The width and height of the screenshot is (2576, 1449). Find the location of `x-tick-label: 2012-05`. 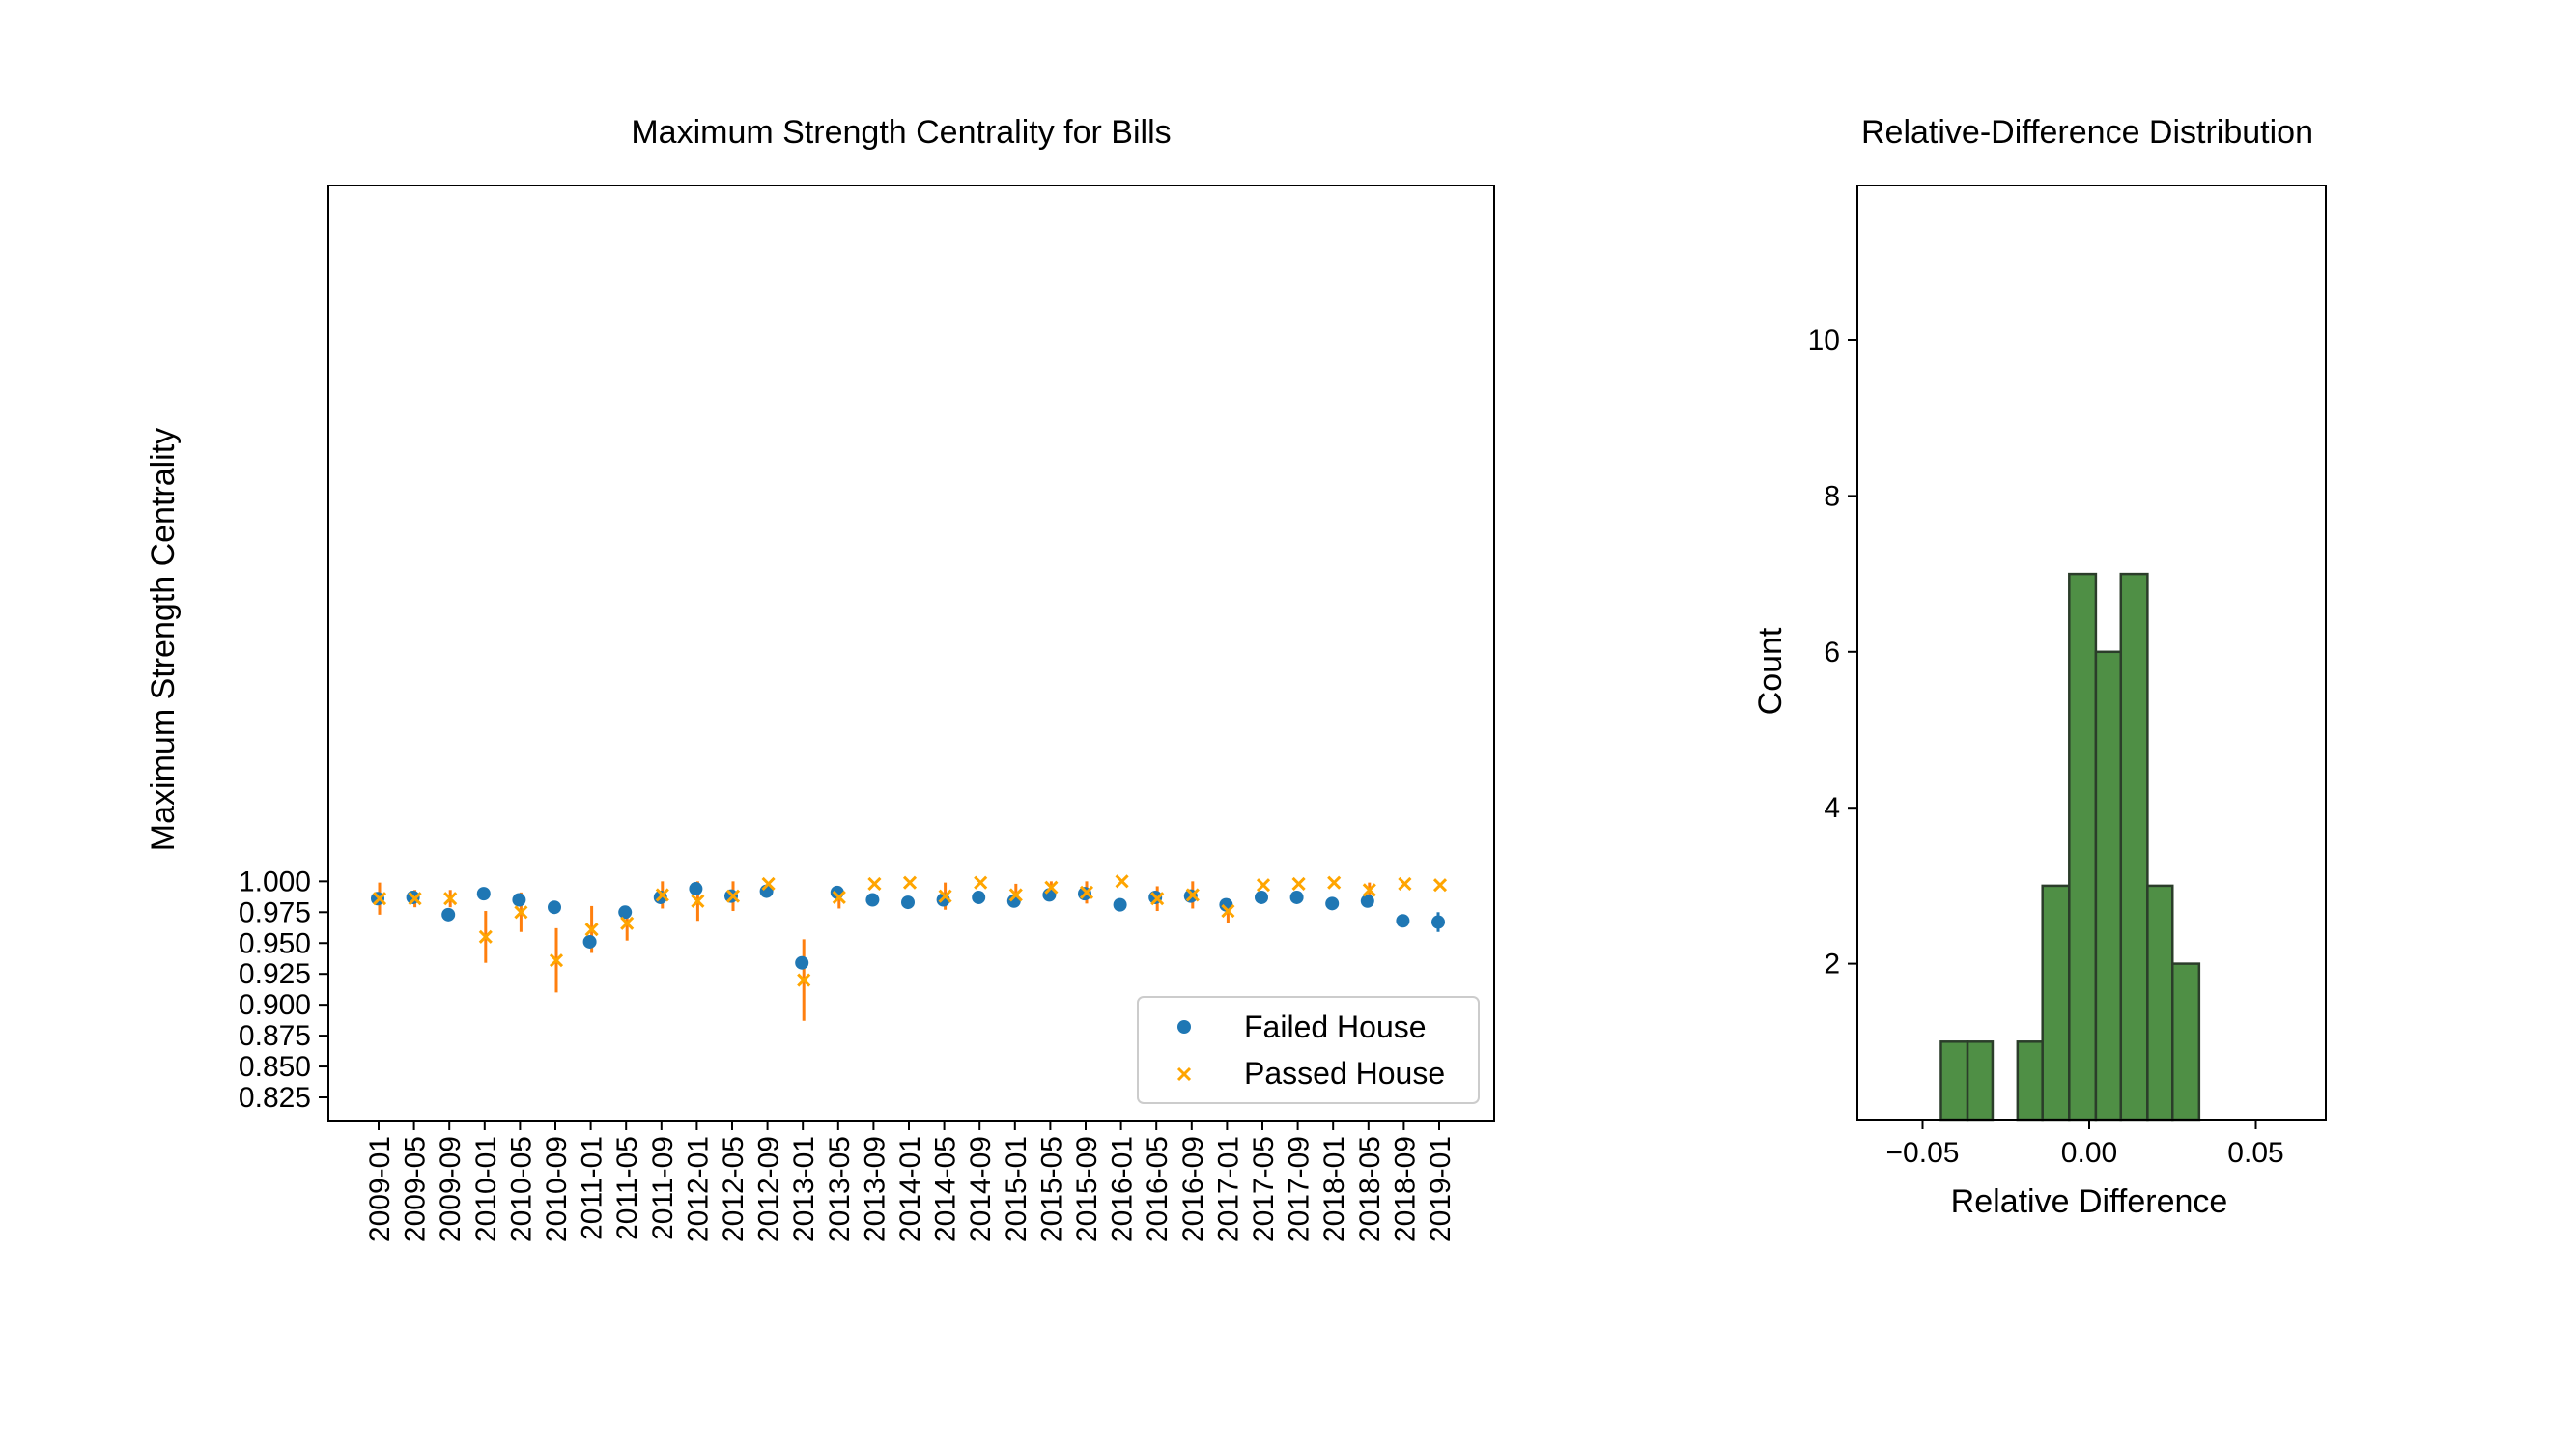

x-tick-label: 2012-05 is located at coordinates (734, 1189).